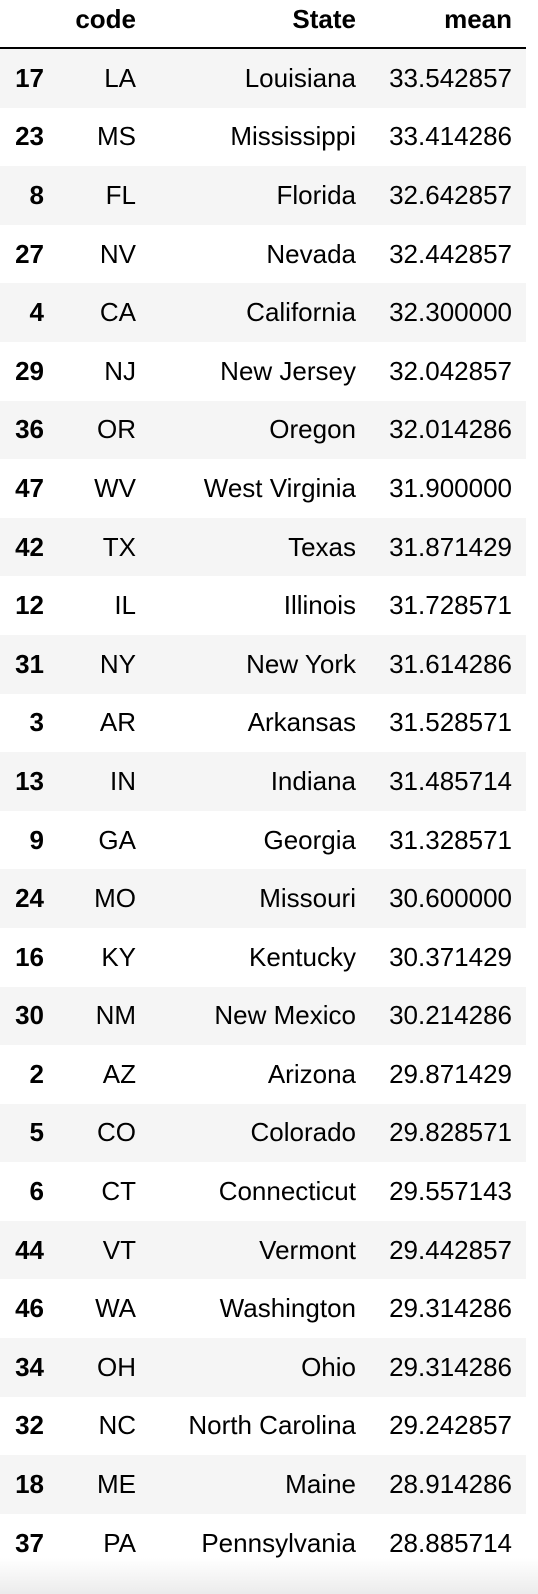  I want to click on table-header-row: code State mean, so click(263, 24).